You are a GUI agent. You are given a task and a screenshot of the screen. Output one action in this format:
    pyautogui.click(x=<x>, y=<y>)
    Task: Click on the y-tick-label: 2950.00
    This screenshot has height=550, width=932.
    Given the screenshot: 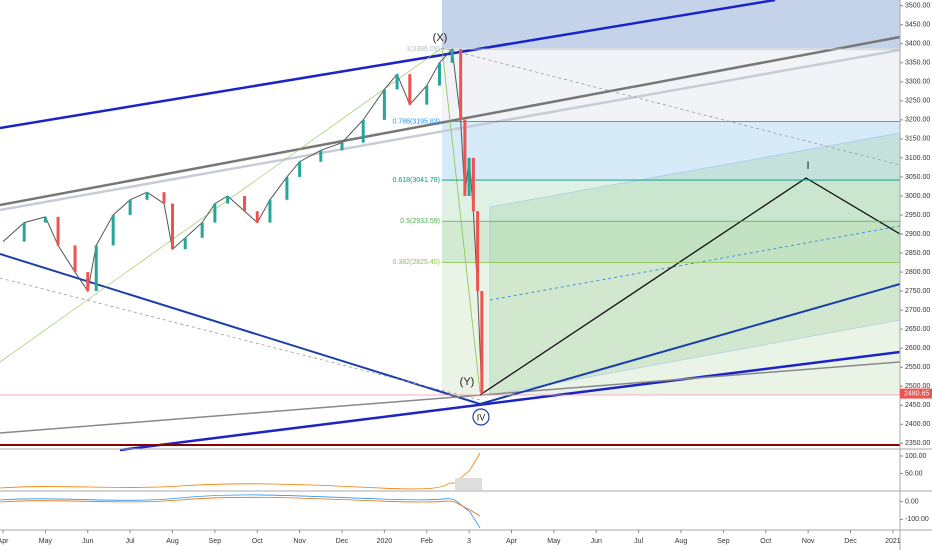 What is the action you would take?
    pyautogui.click(x=917, y=215)
    